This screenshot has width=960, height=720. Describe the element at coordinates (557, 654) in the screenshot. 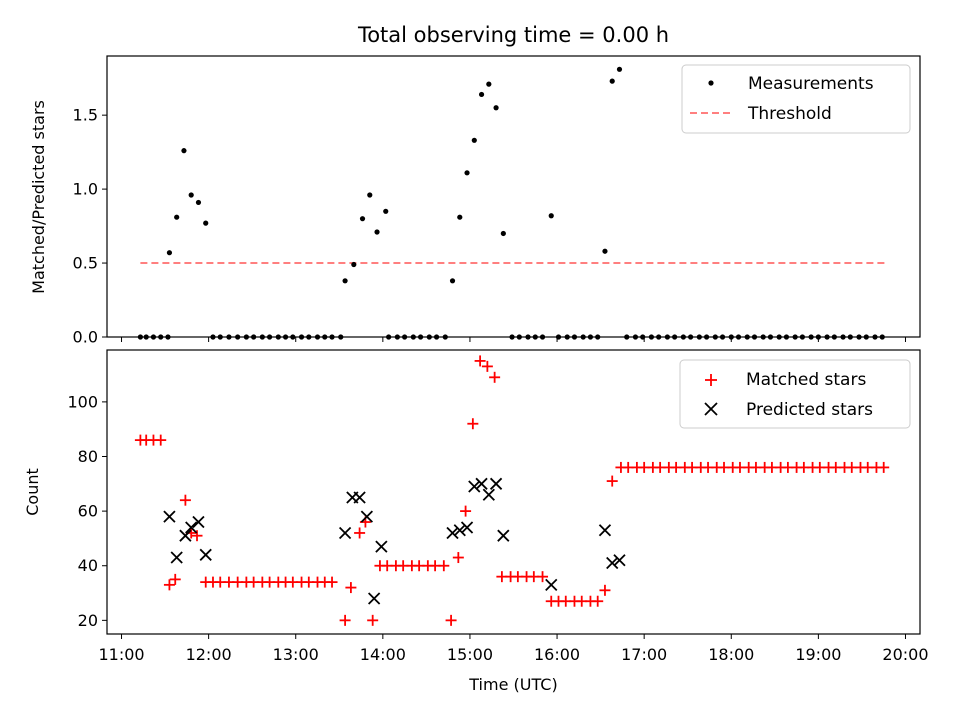

I see `x-tick-label: 16:00` at that location.